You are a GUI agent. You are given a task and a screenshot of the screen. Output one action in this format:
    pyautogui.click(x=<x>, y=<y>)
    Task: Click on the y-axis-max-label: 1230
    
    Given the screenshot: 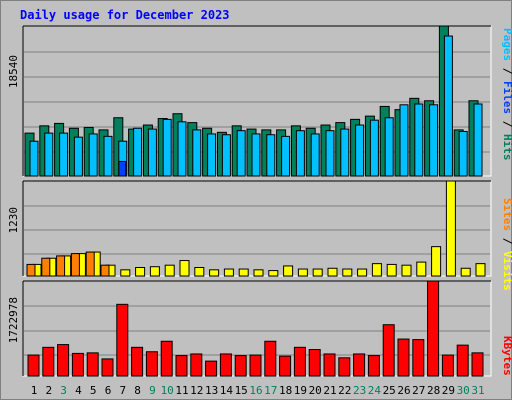 What is the action you would take?
    pyautogui.click(x=13, y=220)
    